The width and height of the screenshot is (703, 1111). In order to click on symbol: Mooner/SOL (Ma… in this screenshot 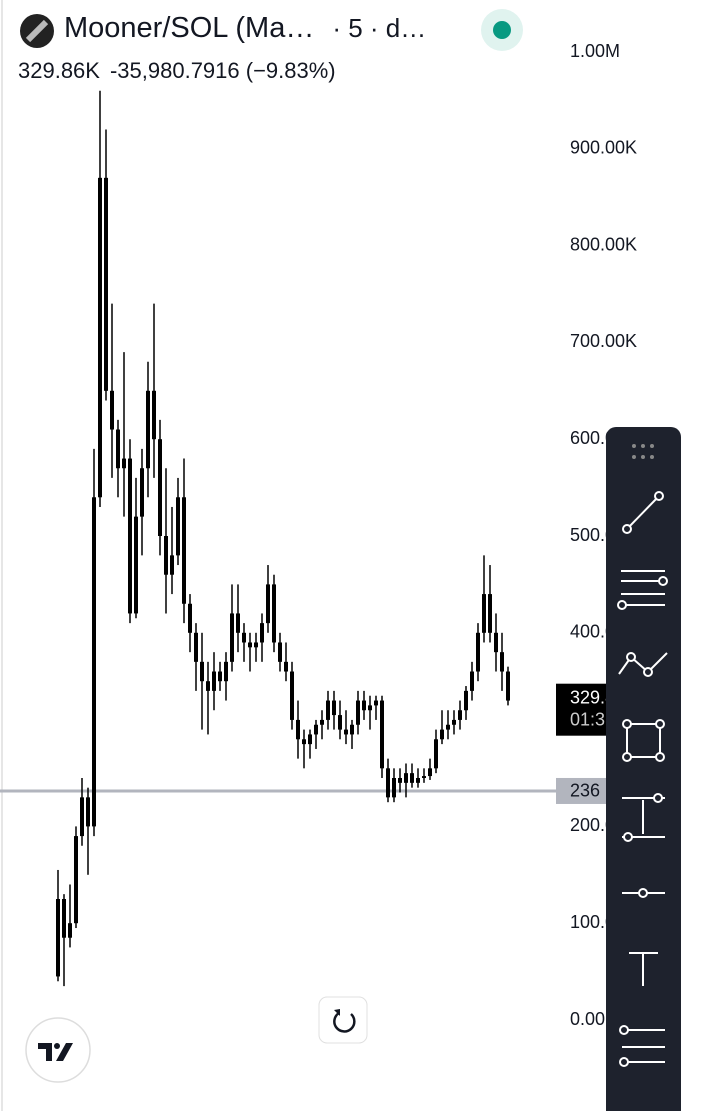, I will do `click(189, 28)`.